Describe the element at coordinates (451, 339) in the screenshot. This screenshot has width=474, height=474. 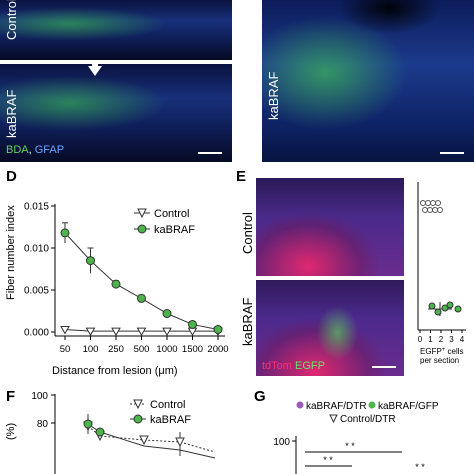
I see `inset-xtick-label: 3` at that location.